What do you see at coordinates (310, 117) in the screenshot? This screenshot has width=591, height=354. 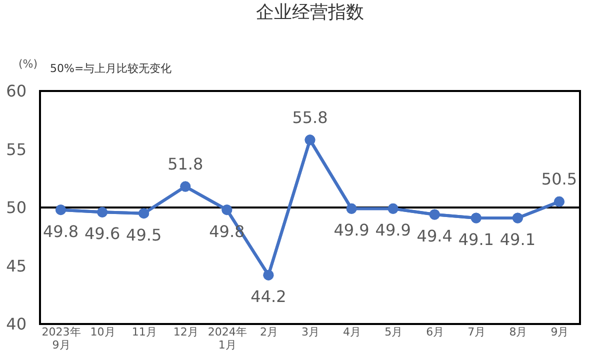 I see `data-label: 55.8` at bounding box center [310, 117].